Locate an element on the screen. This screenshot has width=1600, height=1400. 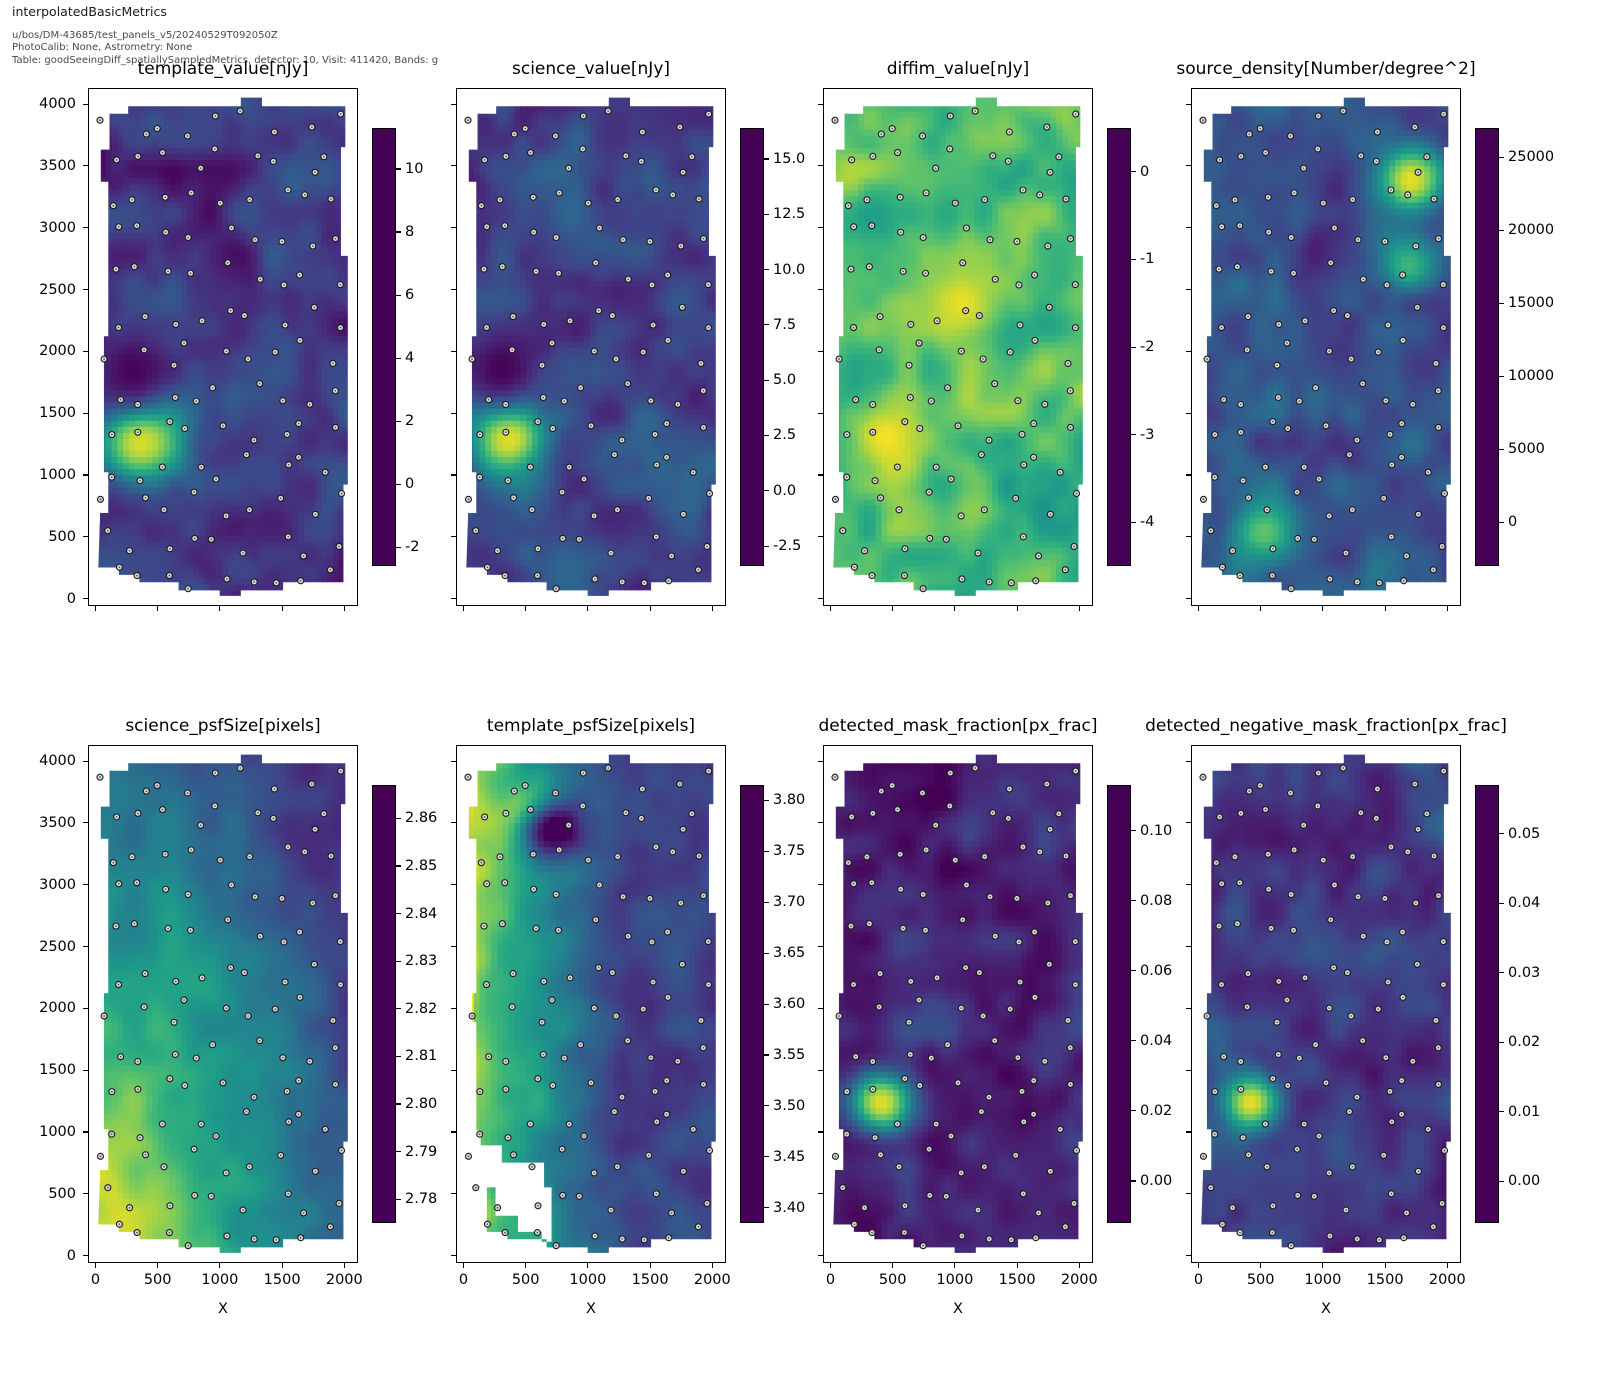
colorbar-tick-label: 25000 is located at coordinates (1531, 157).